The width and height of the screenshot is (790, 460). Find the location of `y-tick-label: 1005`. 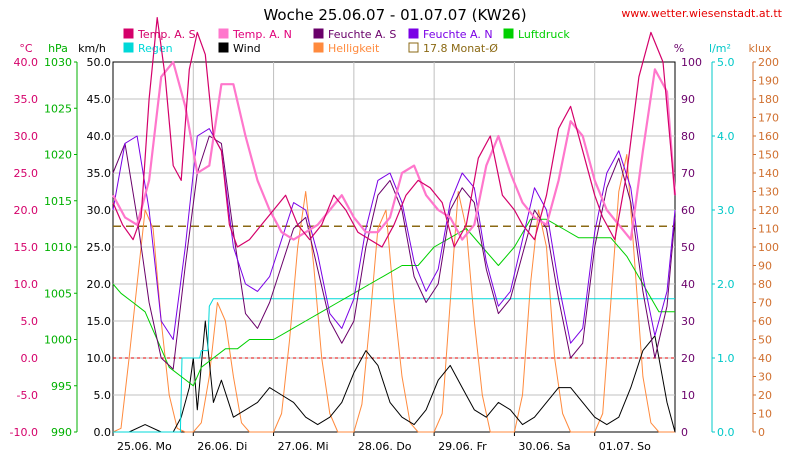

y-tick-label: 1005 is located at coordinates (58, 293).